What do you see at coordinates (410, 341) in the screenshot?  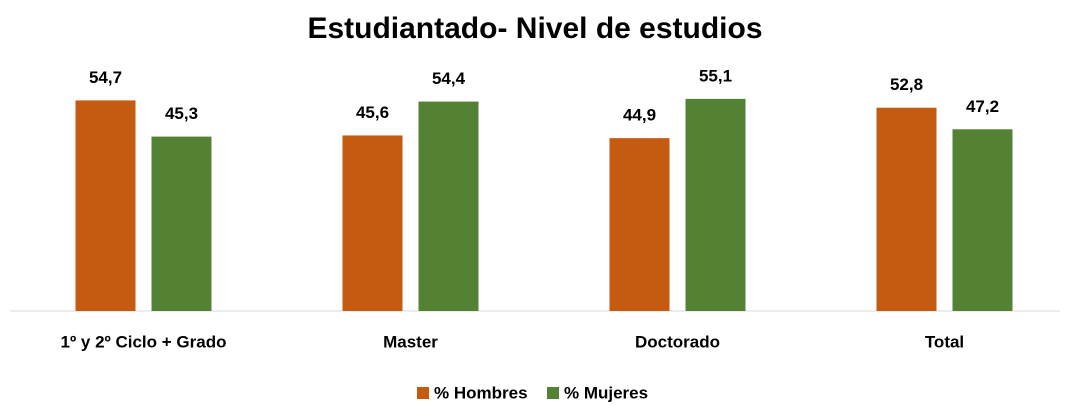 I see `x-tick-label: Master` at bounding box center [410, 341].